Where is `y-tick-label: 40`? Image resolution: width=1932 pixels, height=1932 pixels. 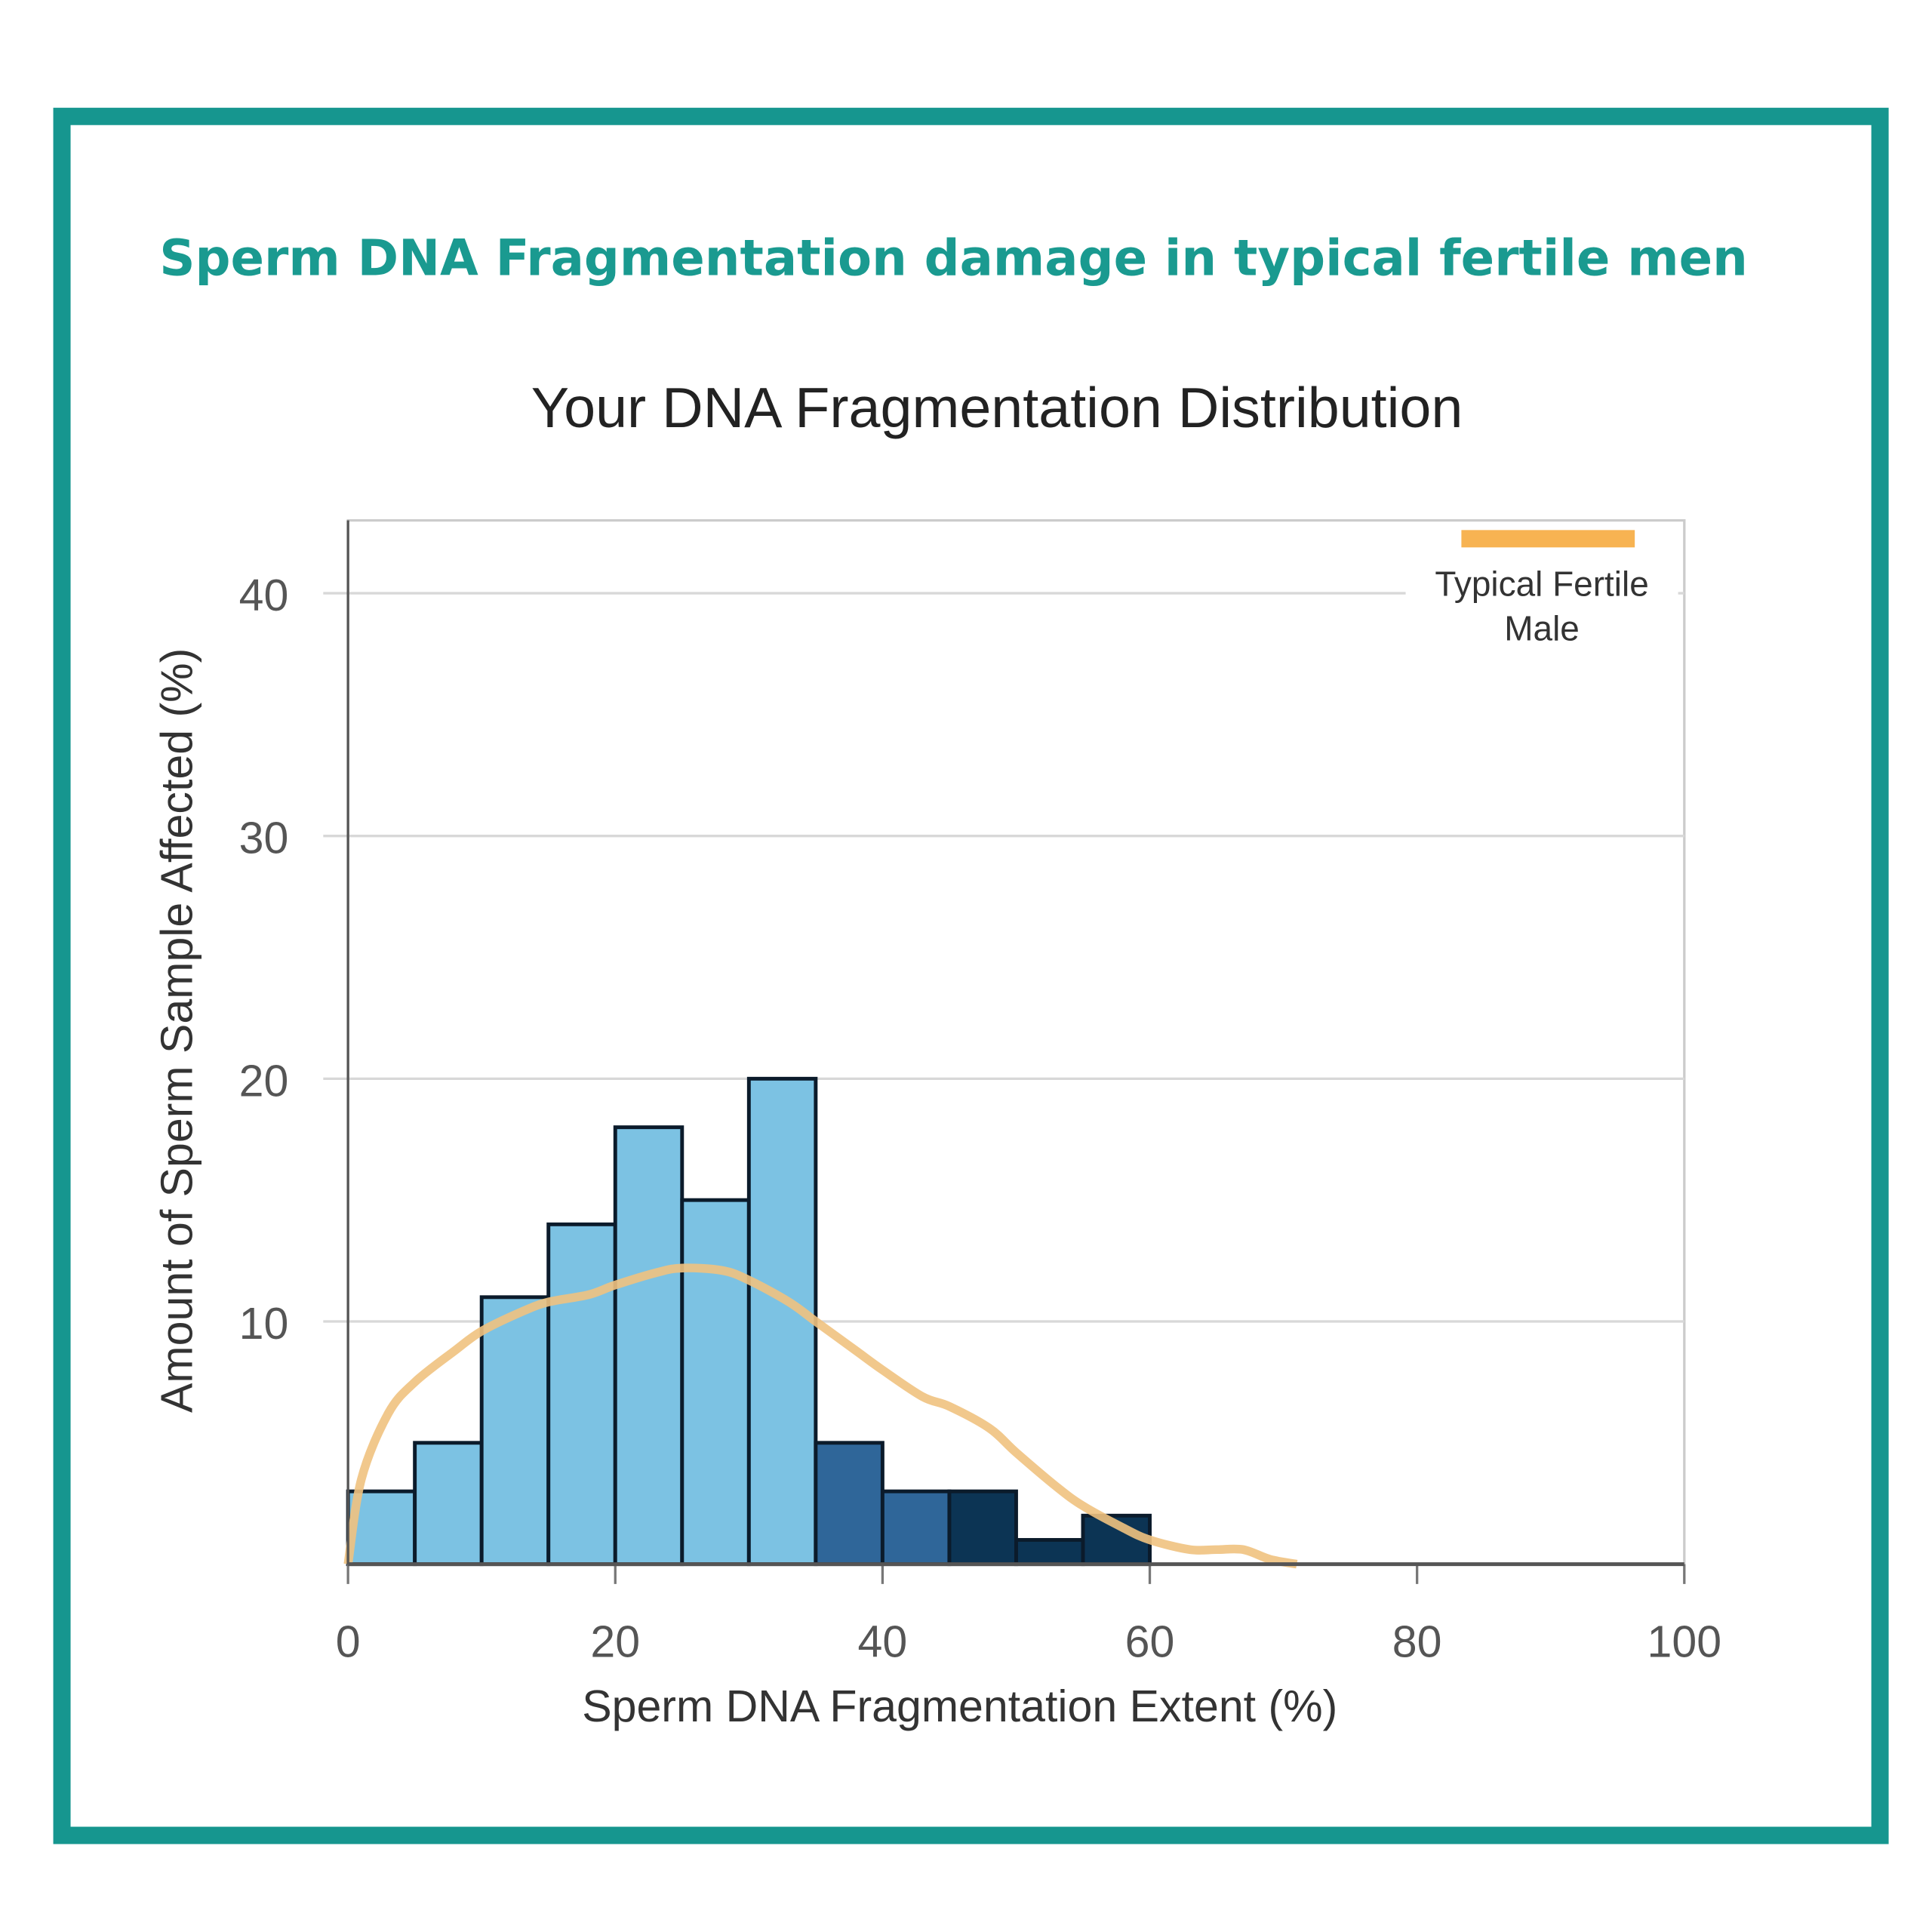
y-tick-label: 40 is located at coordinates (264, 595).